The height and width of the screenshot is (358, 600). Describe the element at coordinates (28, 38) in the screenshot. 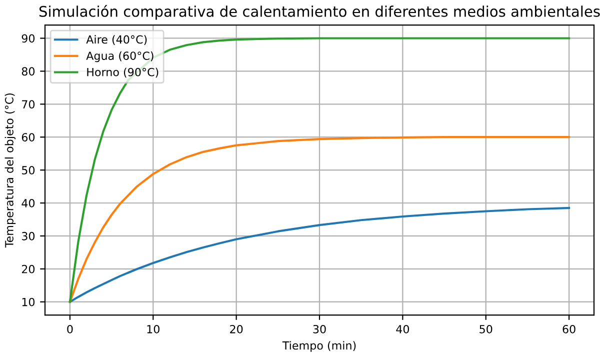

I see `y-tick-label: 90` at that location.